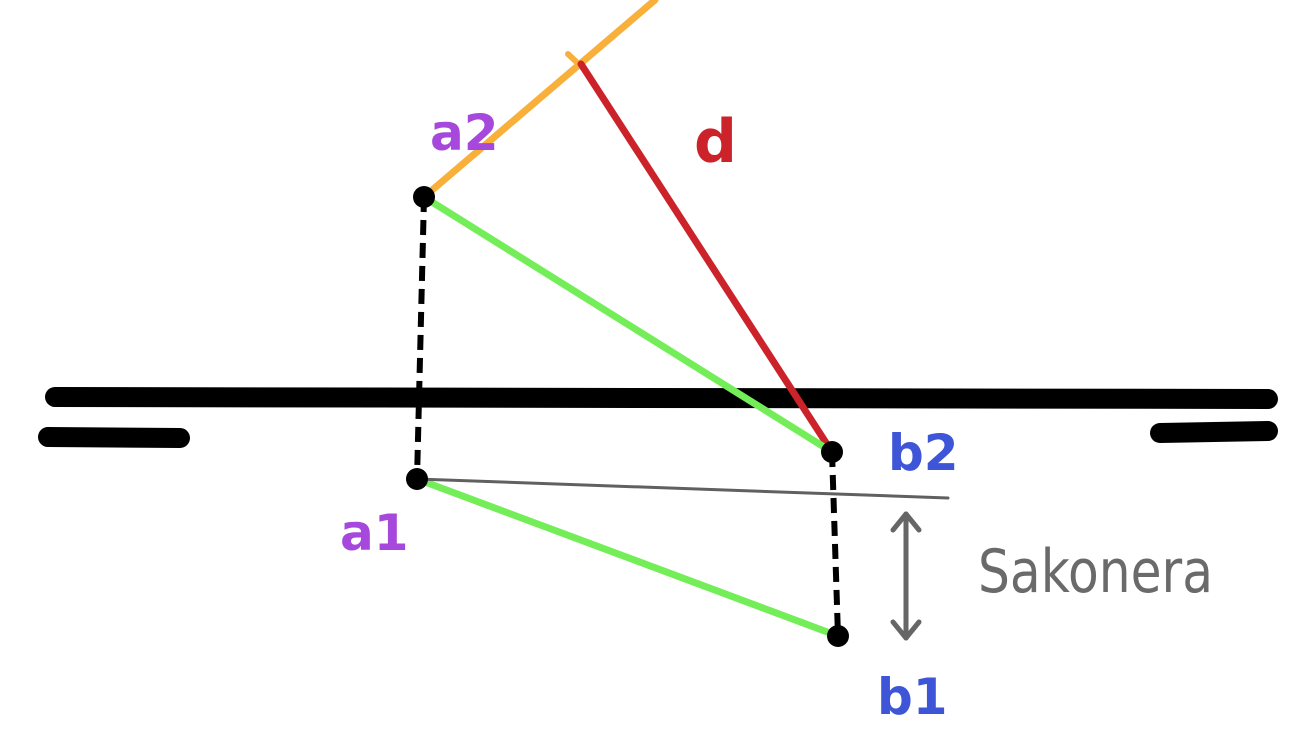 This screenshot has height=738, width=1309. Describe the element at coordinates (464, 133) in the screenshot. I see `label-a2: a2` at that location.